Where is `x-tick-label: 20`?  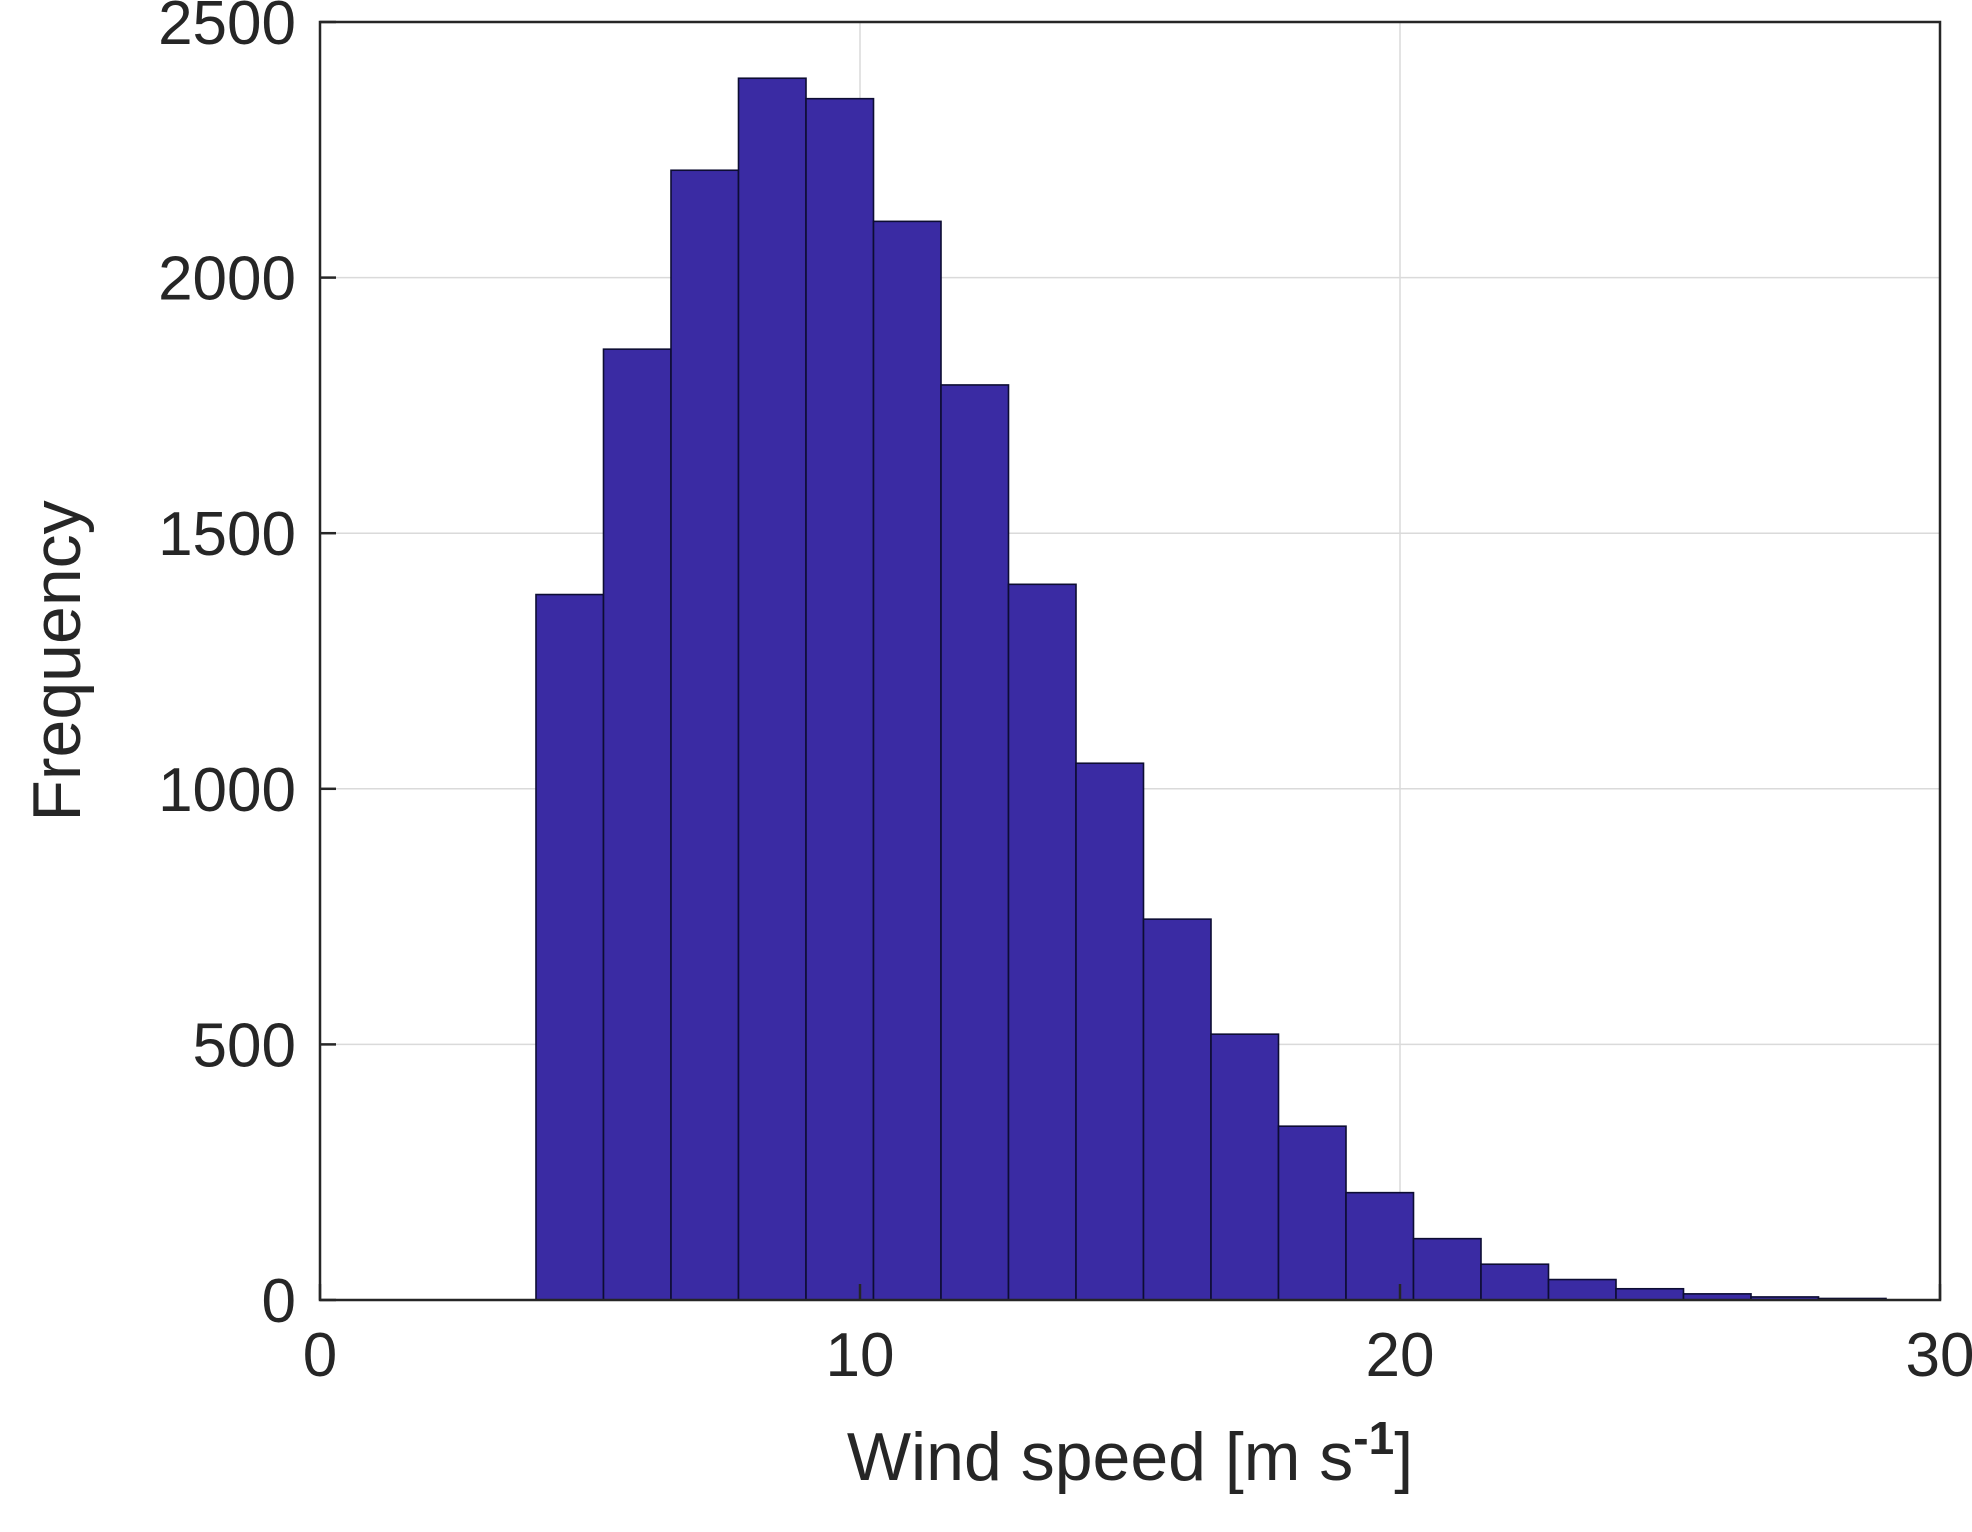
x-tick-label: 20 is located at coordinates (1400, 1355).